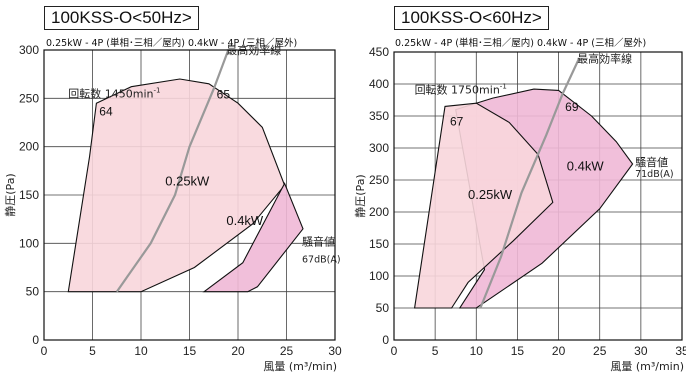  I want to click on x-tick-label: 35, so click(680, 351).